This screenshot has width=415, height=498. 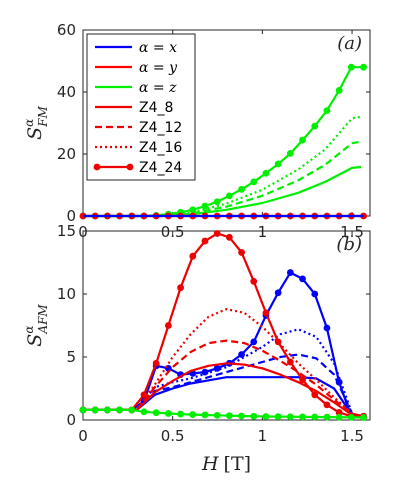 I want to click on legend-label: α = y, so click(x=158, y=68).